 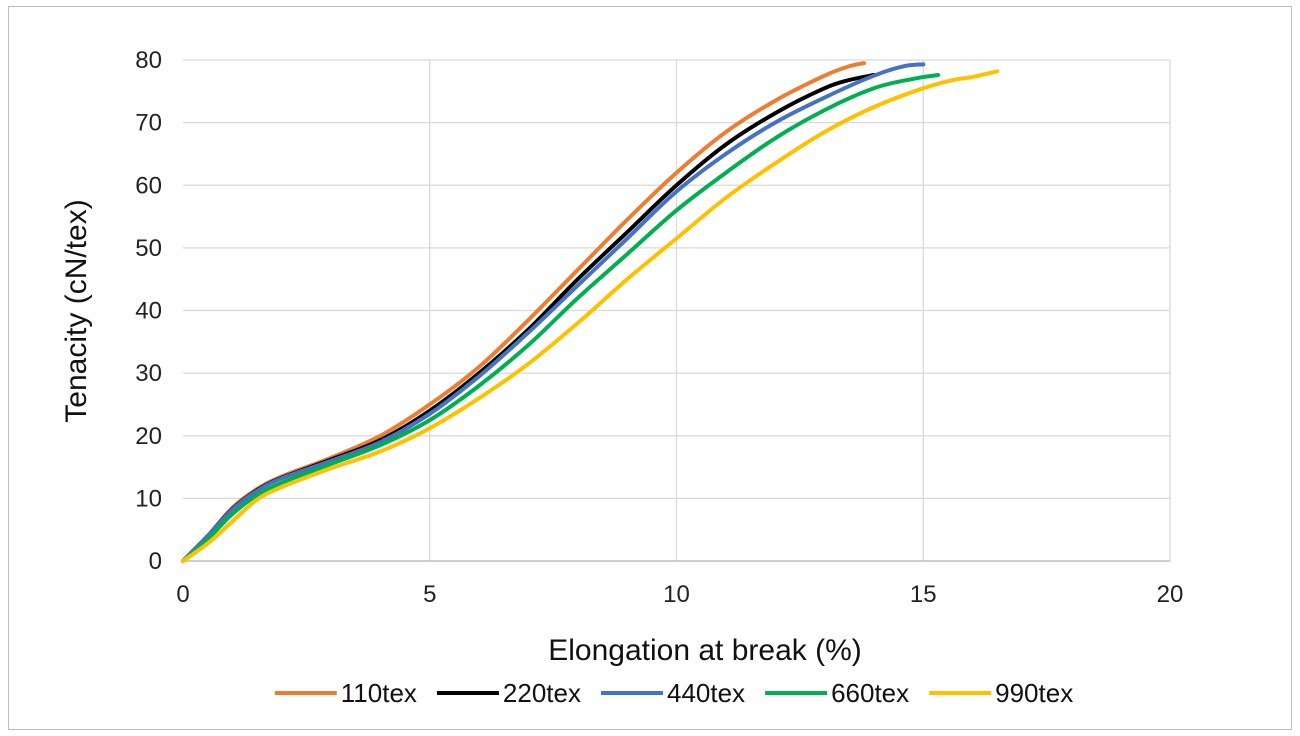 What do you see at coordinates (76, 310) in the screenshot?
I see `y-axis-title: Tenacity (cN/tex)` at bounding box center [76, 310].